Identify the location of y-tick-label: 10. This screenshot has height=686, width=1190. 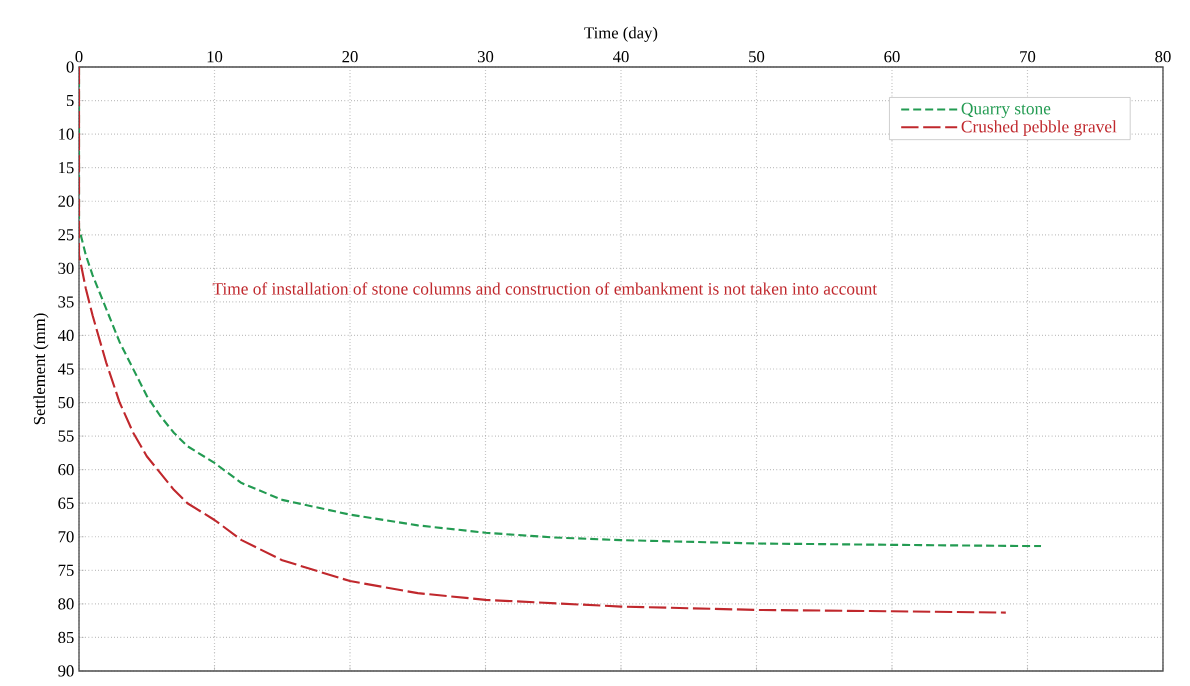
(66, 134).